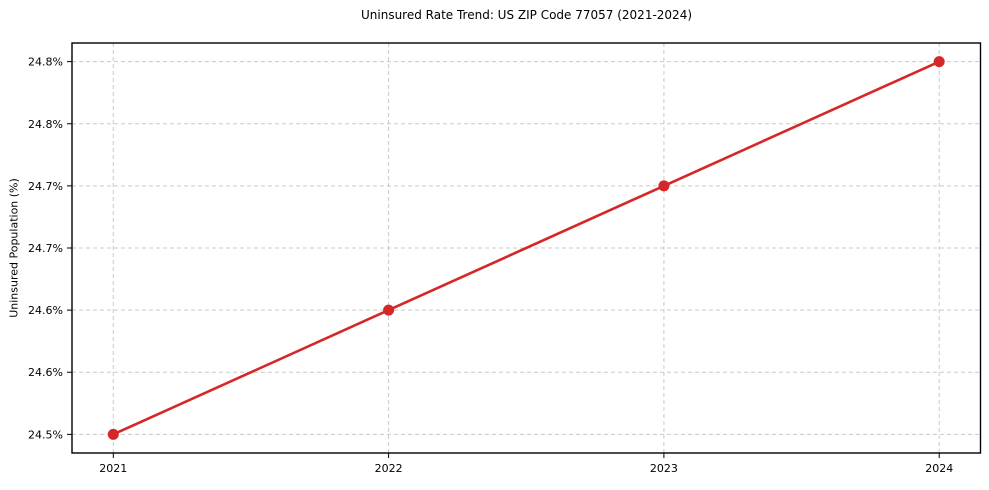 This screenshot has width=989, height=490. I want to click on x-tick-label: 2021, so click(113, 468).